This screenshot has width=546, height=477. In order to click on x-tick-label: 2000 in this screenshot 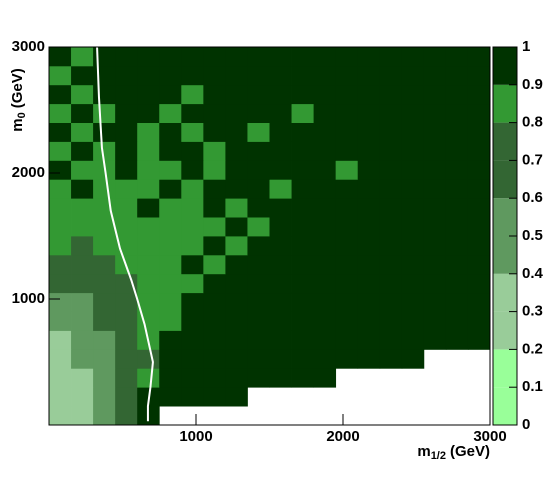, I will do `click(342, 436)`.